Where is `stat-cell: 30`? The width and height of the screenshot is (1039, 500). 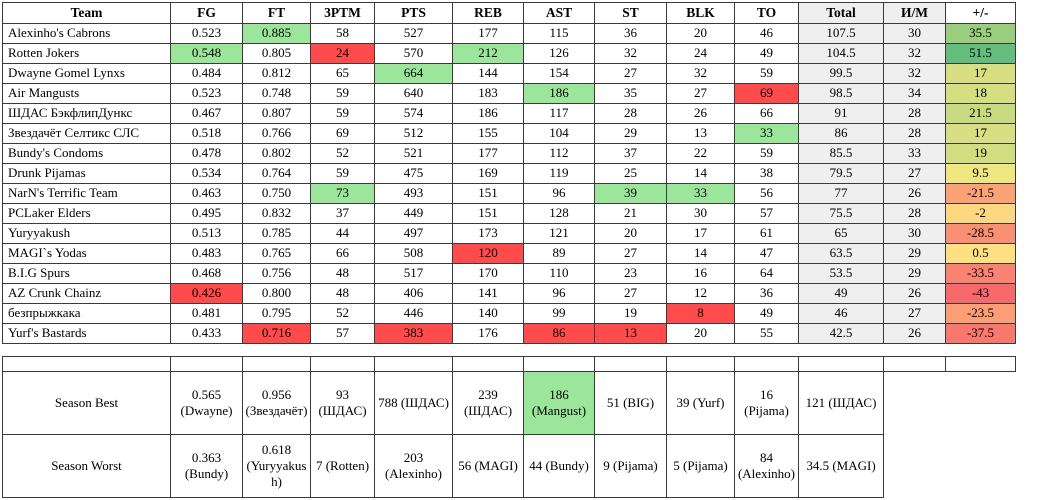
stat-cell: 30 is located at coordinates (914, 233).